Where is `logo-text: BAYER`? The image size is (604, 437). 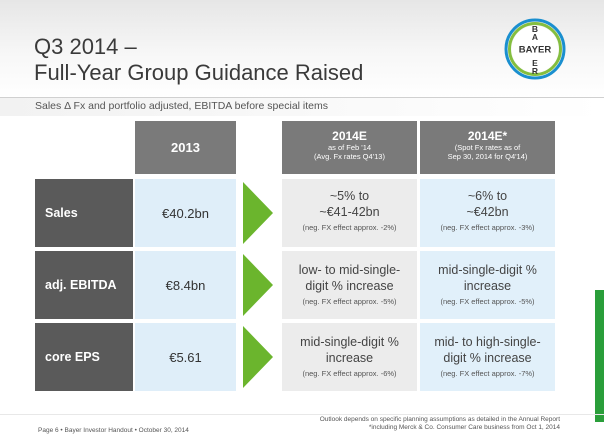
logo-text: BAYER is located at coordinates (535, 50).